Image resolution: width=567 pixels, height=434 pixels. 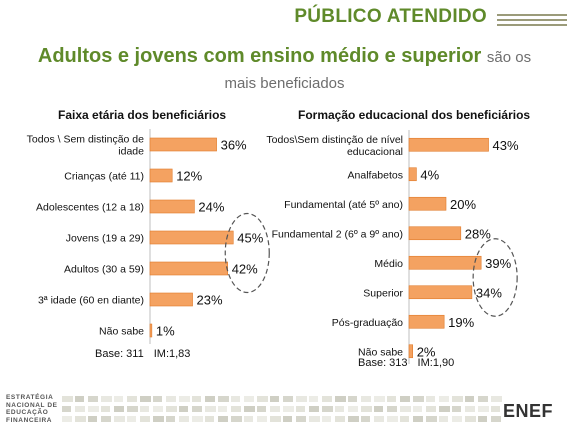 I want to click on data-label: 45%, so click(x=250, y=238).